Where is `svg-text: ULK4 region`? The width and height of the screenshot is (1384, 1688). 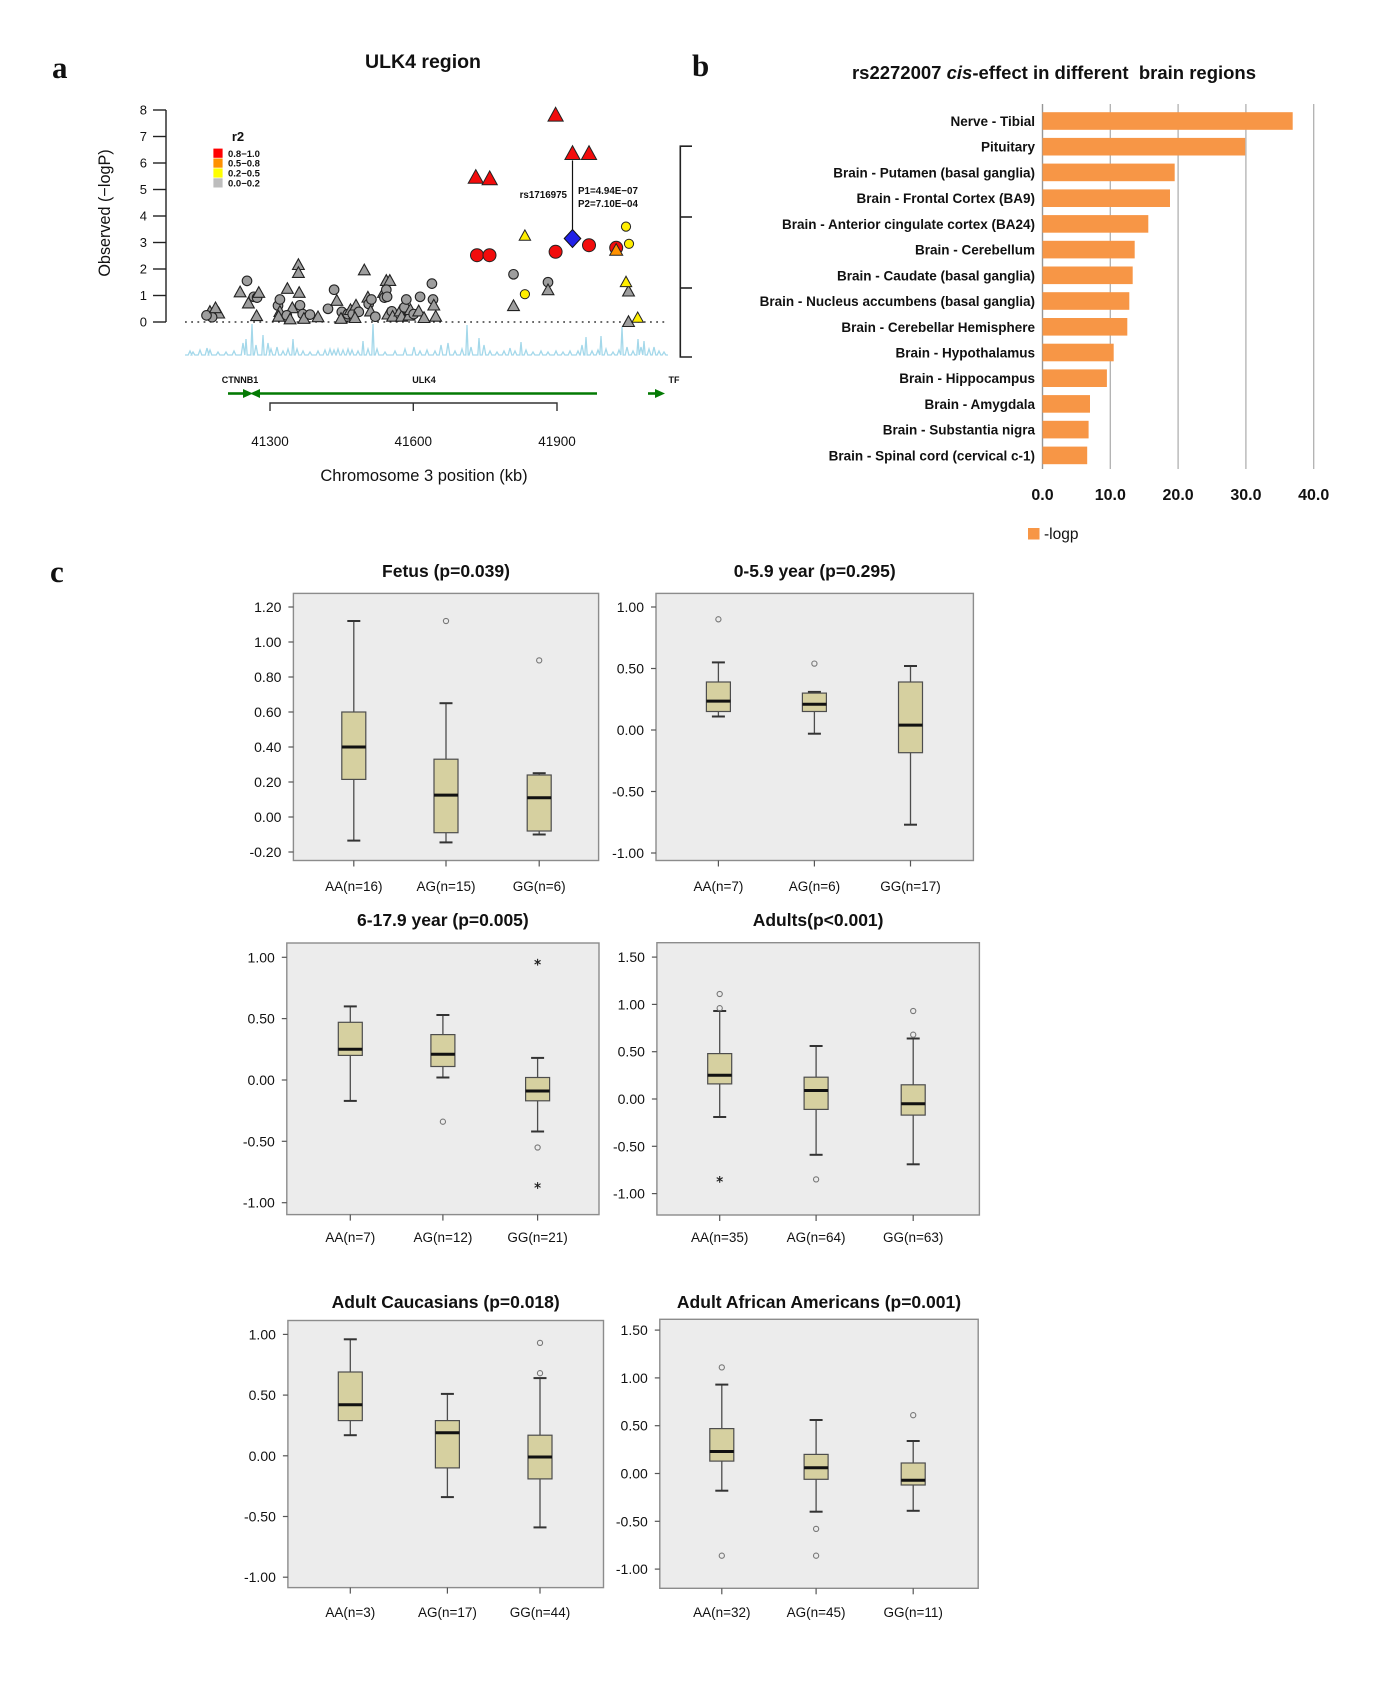 svg-text: ULK4 region is located at coordinates (423, 62).